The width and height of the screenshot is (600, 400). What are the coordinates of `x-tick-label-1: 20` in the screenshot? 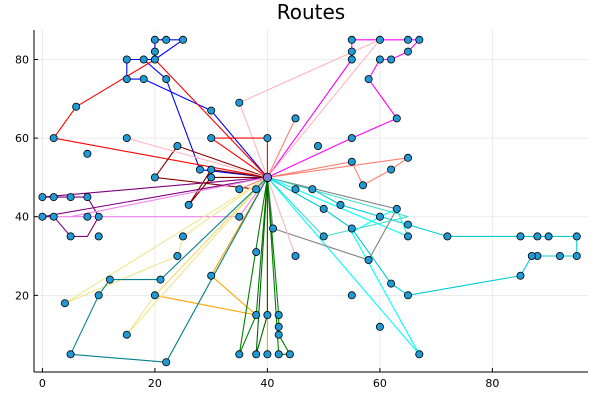 It's located at (155, 383).